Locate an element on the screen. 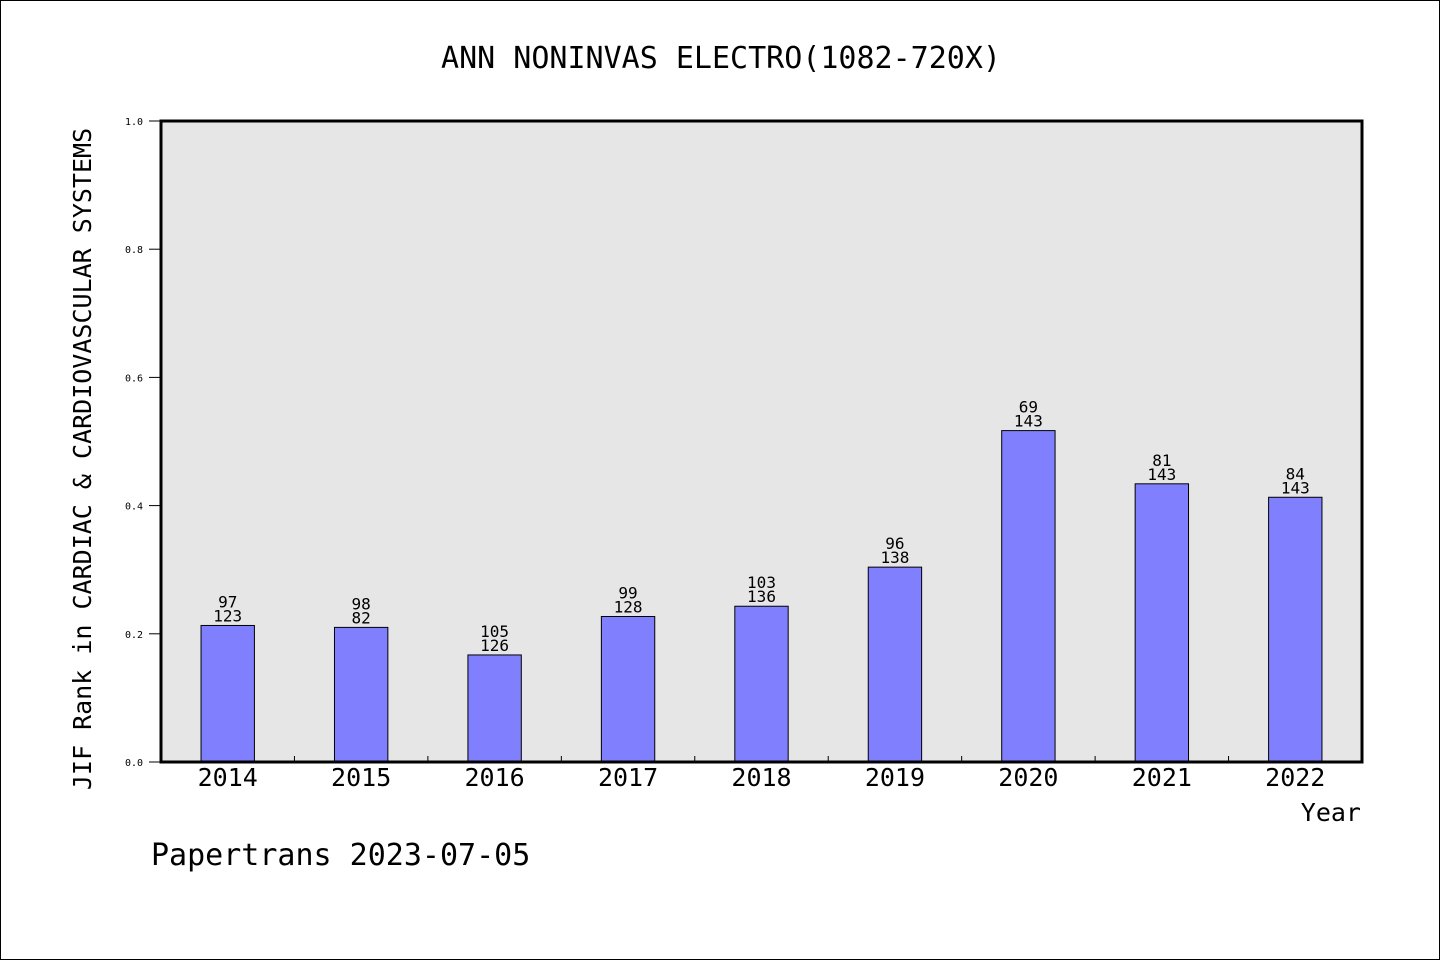 The height and width of the screenshot is (961, 1440). bar-total-label-2019: 138 is located at coordinates (894, 557).